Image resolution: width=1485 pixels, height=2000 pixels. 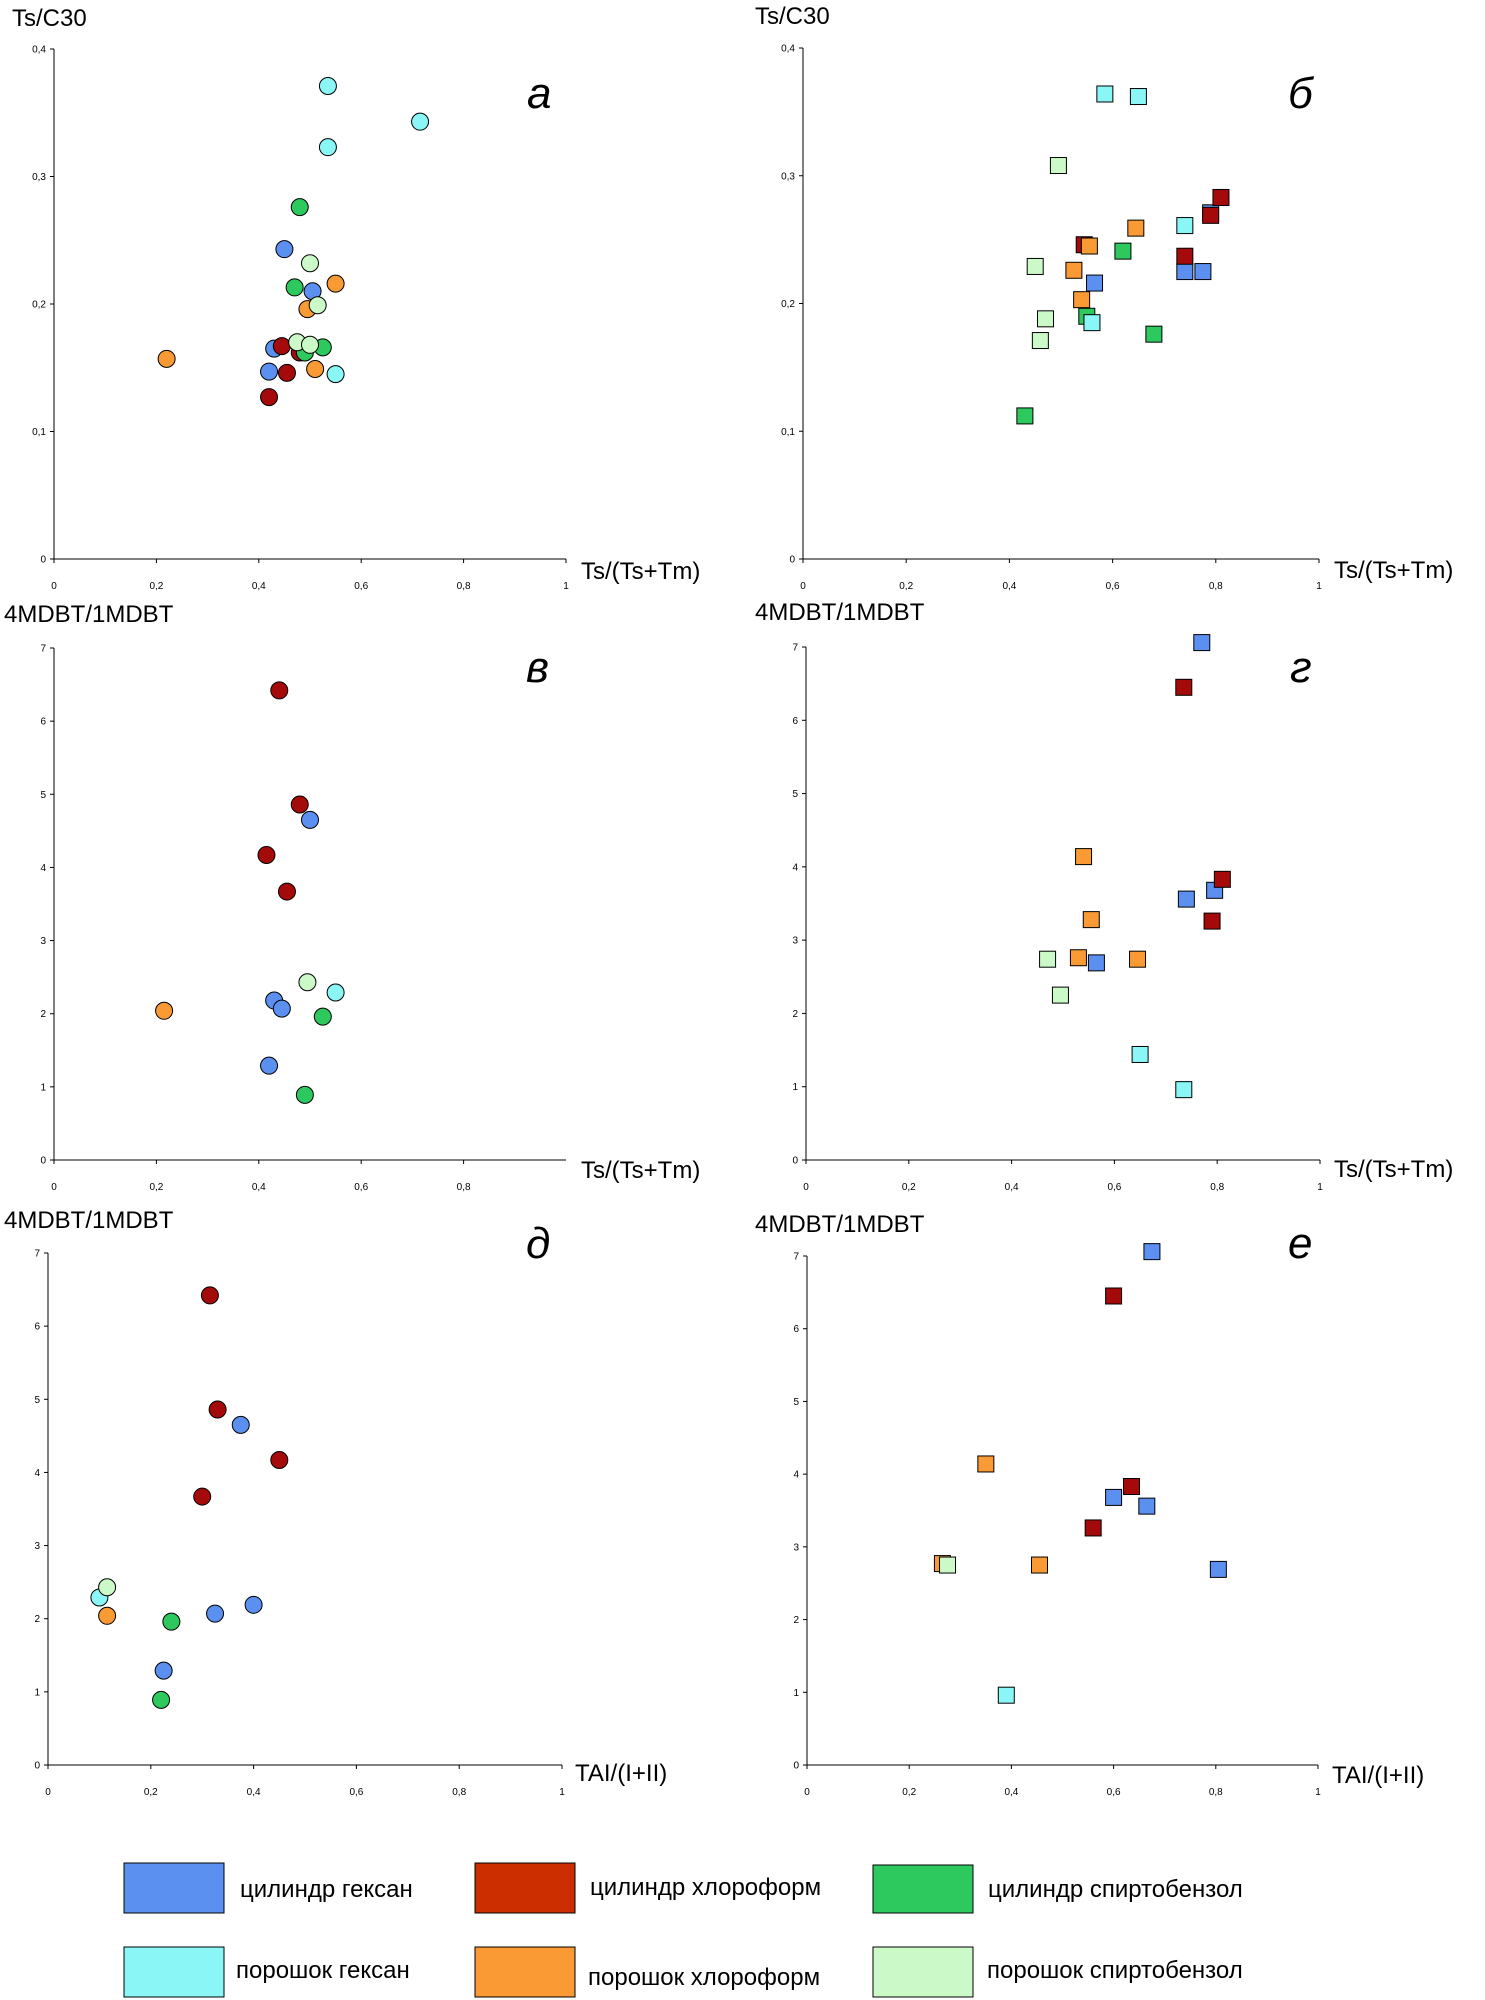 What do you see at coordinates (37, 1473) in the screenshot?
I see `panel-d-y-tick-label: 4` at bounding box center [37, 1473].